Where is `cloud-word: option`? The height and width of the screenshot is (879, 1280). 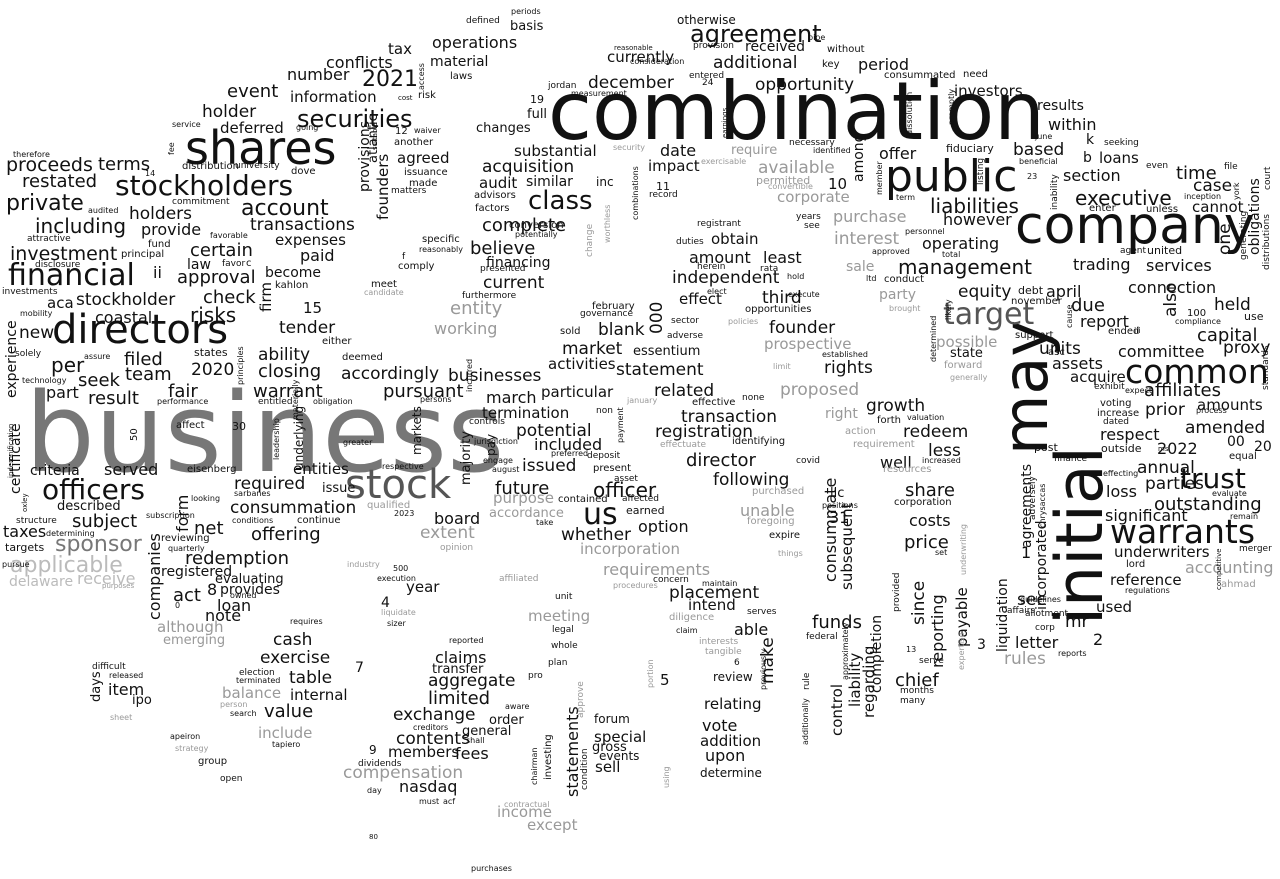 cloud-word: option is located at coordinates (663, 526).